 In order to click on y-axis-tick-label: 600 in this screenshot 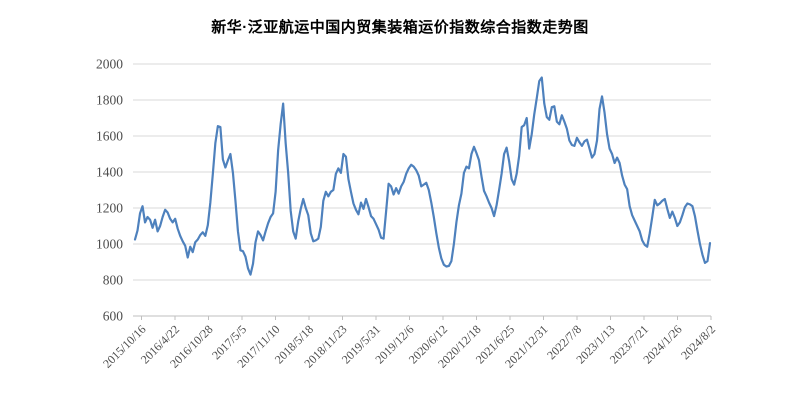, I will do `click(113, 316)`.